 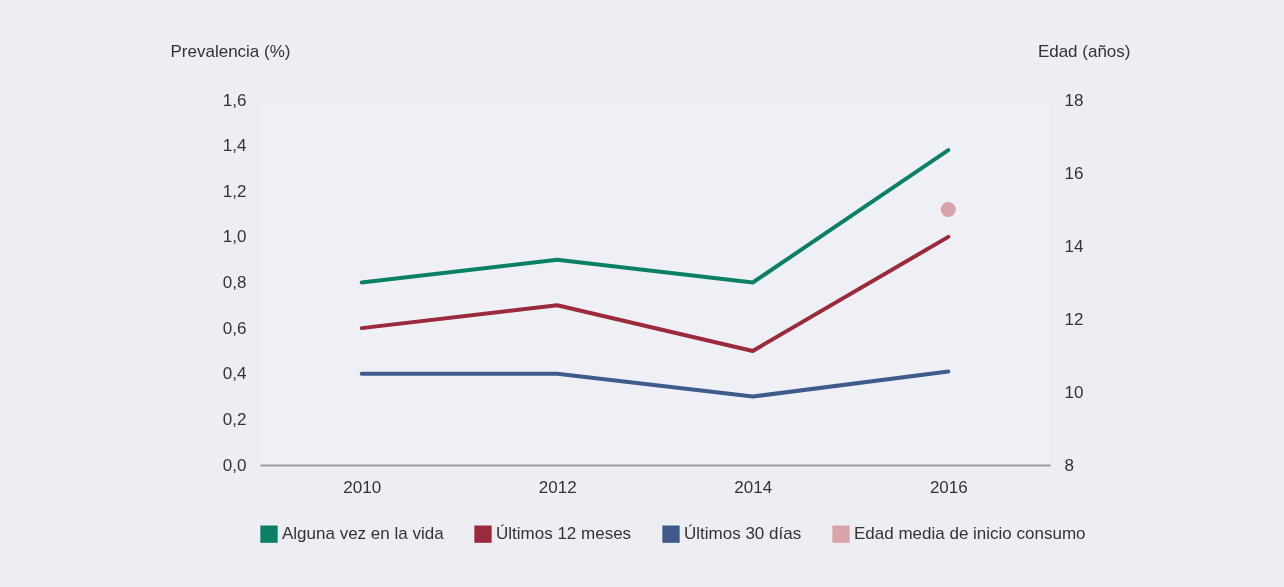 What do you see at coordinates (948, 487) in the screenshot?
I see `x-tick-label: 2016` at bounding box center [948, 487].